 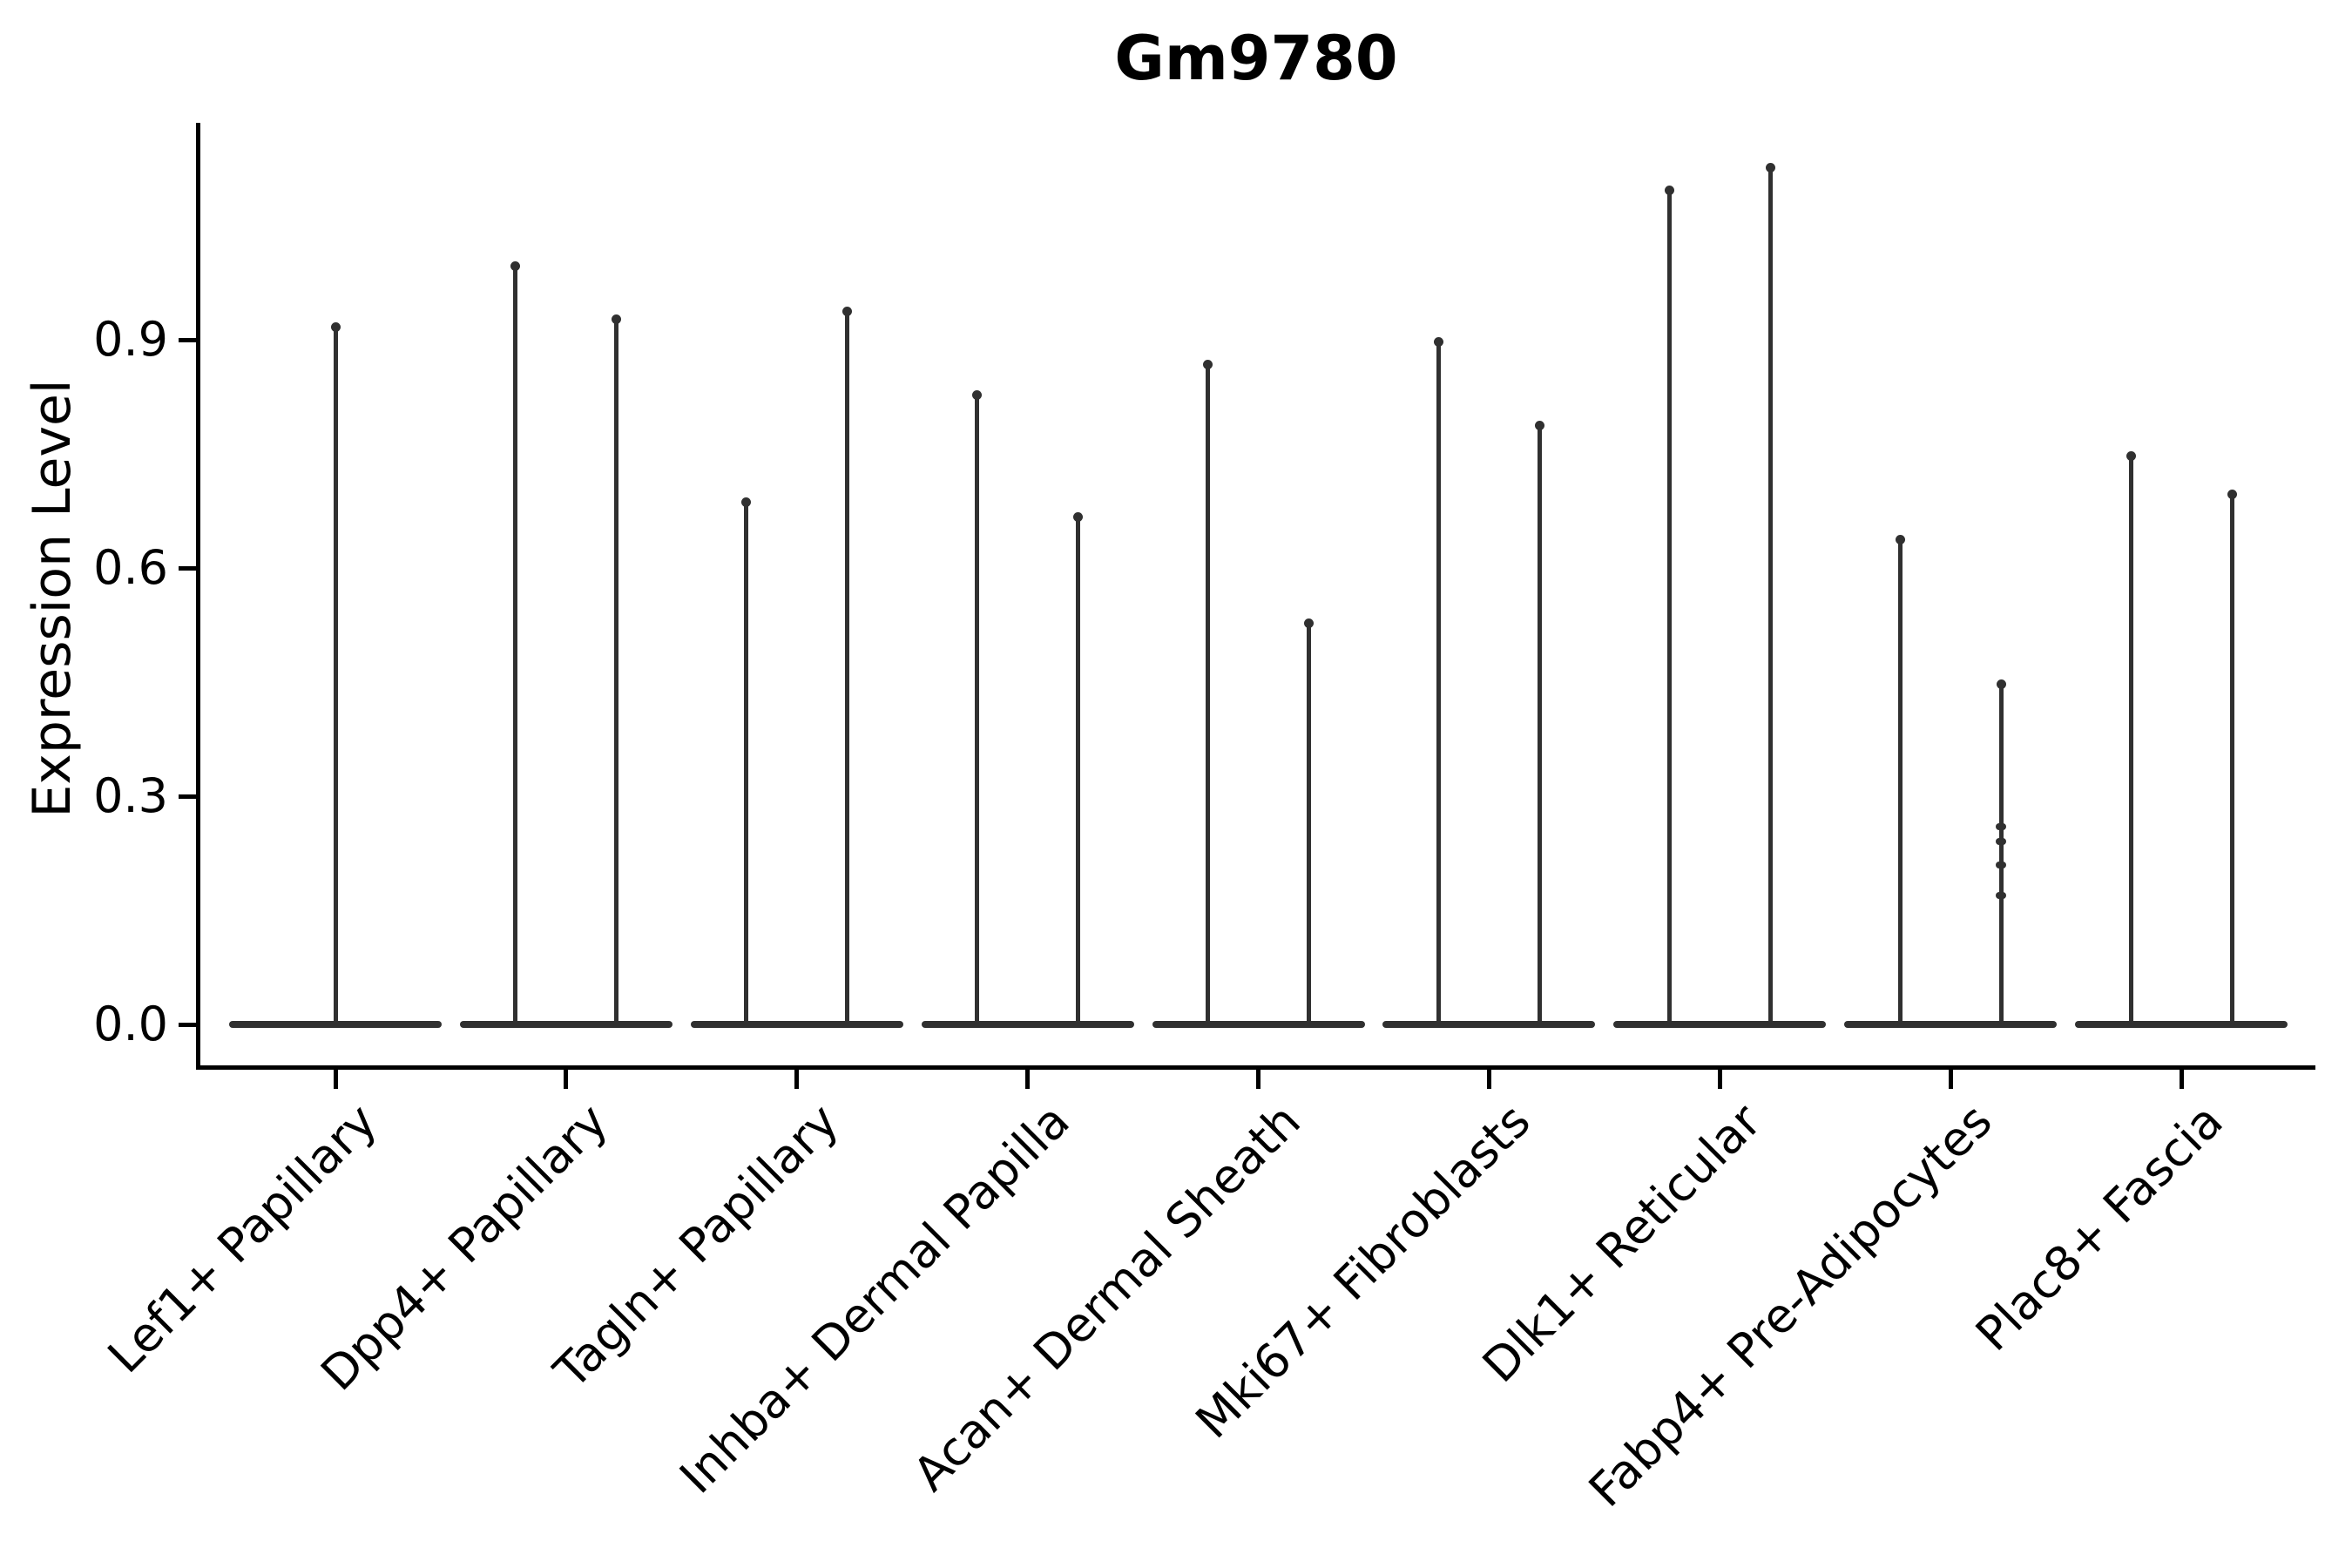 What do you see at coordinates (1255, 1067) in the screenshot?
I see `x-axis-spine` at bounding box center [1255, 1067].